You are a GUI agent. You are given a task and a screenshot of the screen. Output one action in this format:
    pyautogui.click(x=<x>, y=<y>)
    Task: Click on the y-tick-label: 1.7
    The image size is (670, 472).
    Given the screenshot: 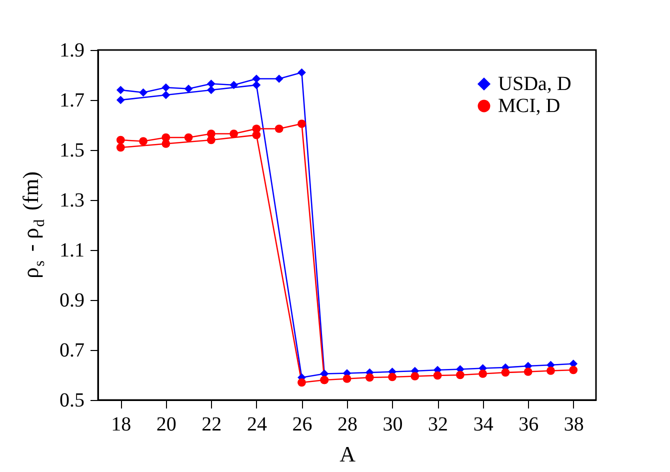 What is the action you would take?
    pyautogui.click(x=72, y=101)
    